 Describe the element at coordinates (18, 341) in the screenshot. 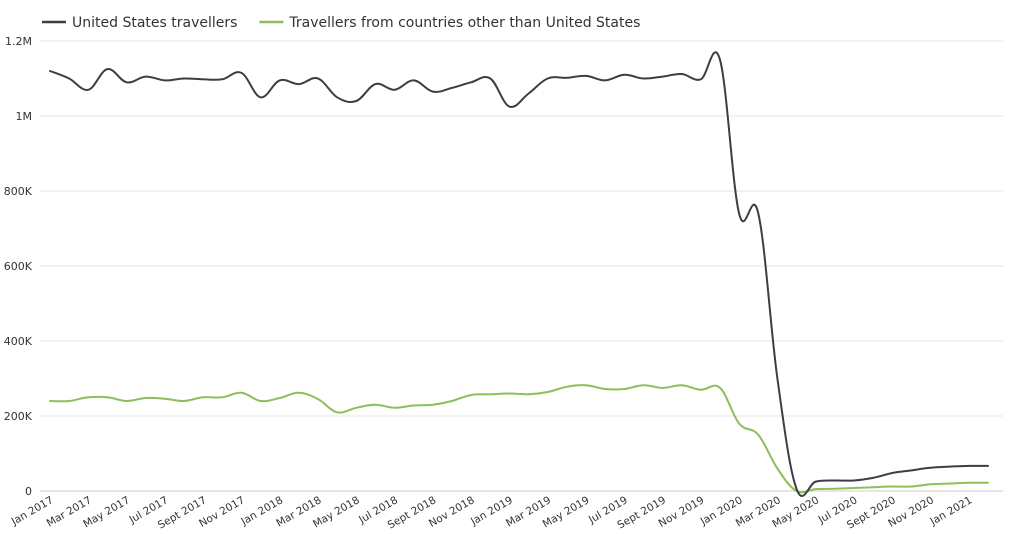

I see `y-tick-label: 400K` at that location.